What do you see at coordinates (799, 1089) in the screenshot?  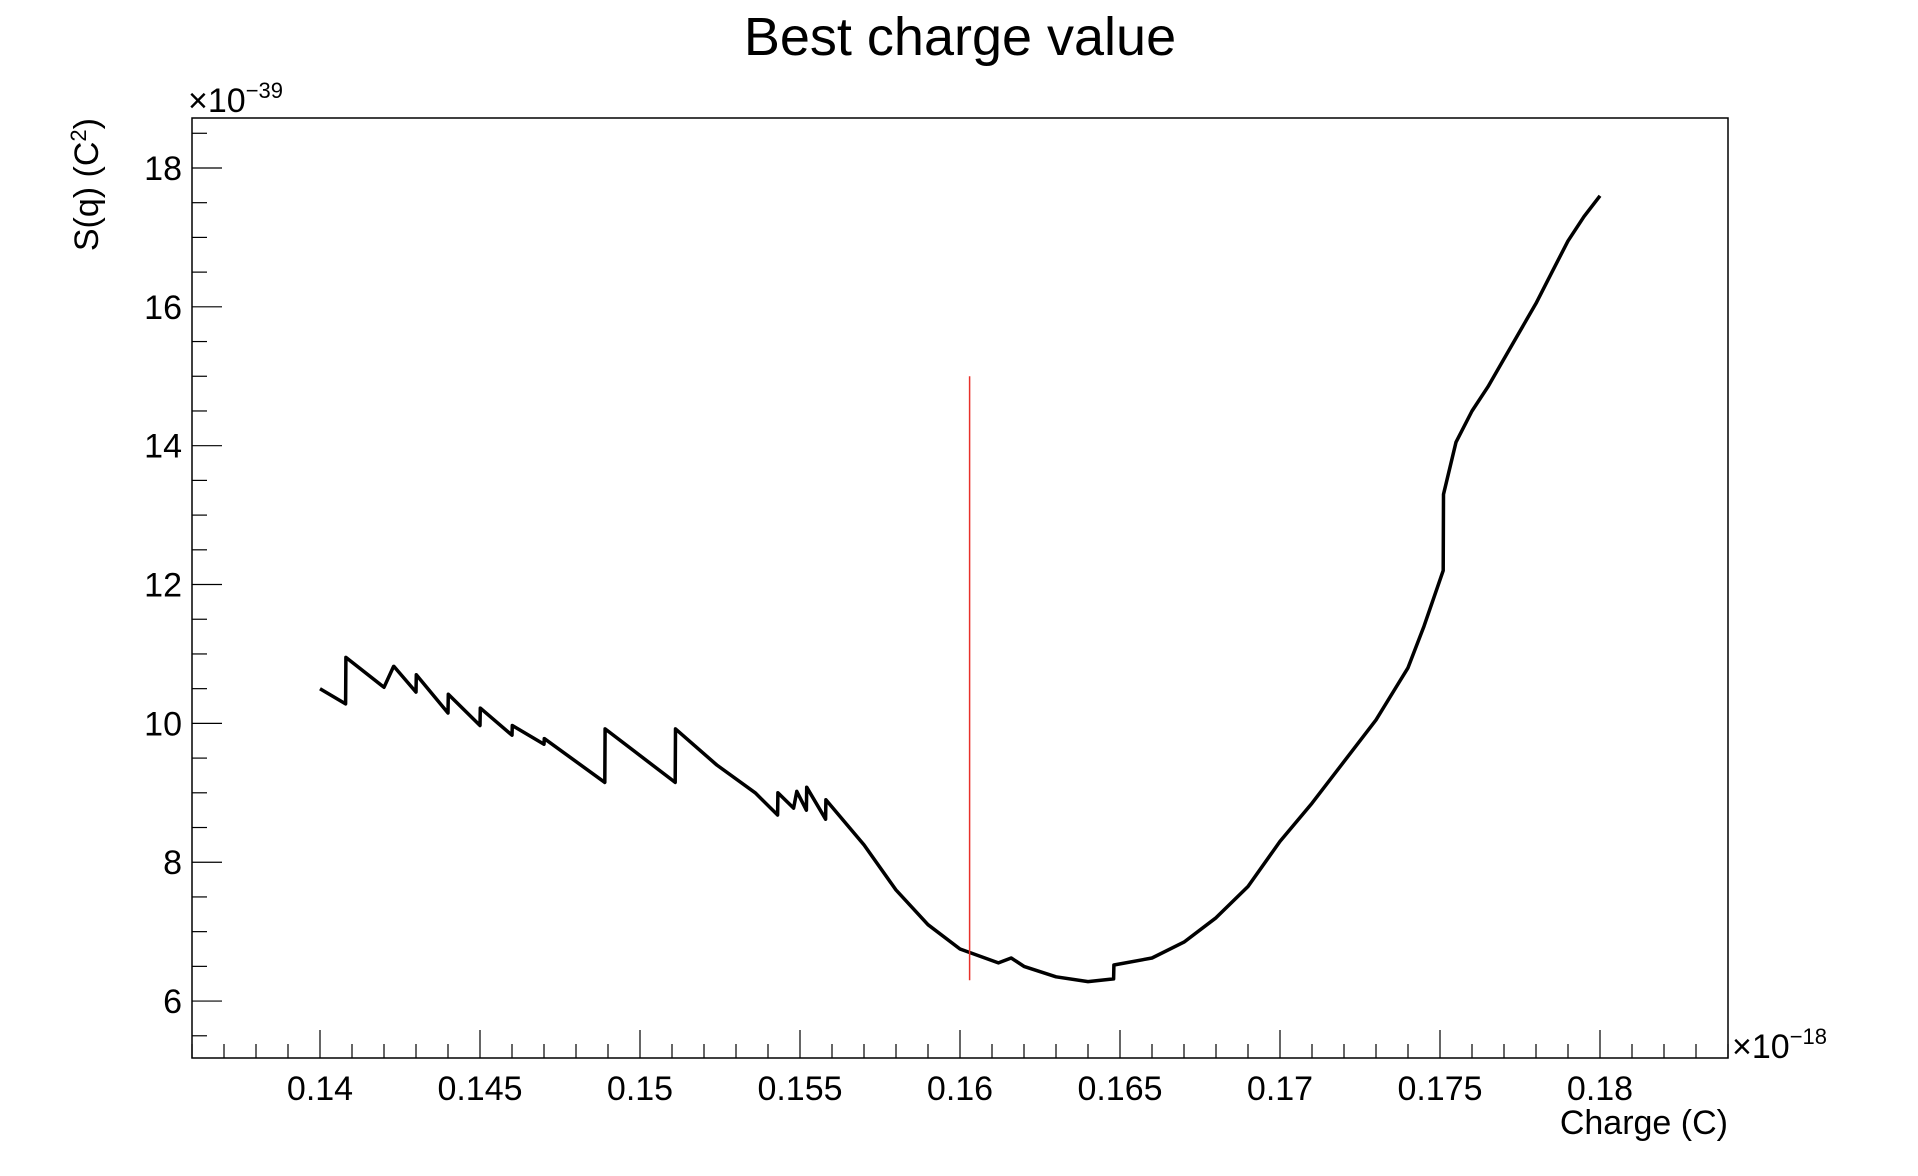 I see `x-tick-label: 0.155` at bounding box center [799, 1089].